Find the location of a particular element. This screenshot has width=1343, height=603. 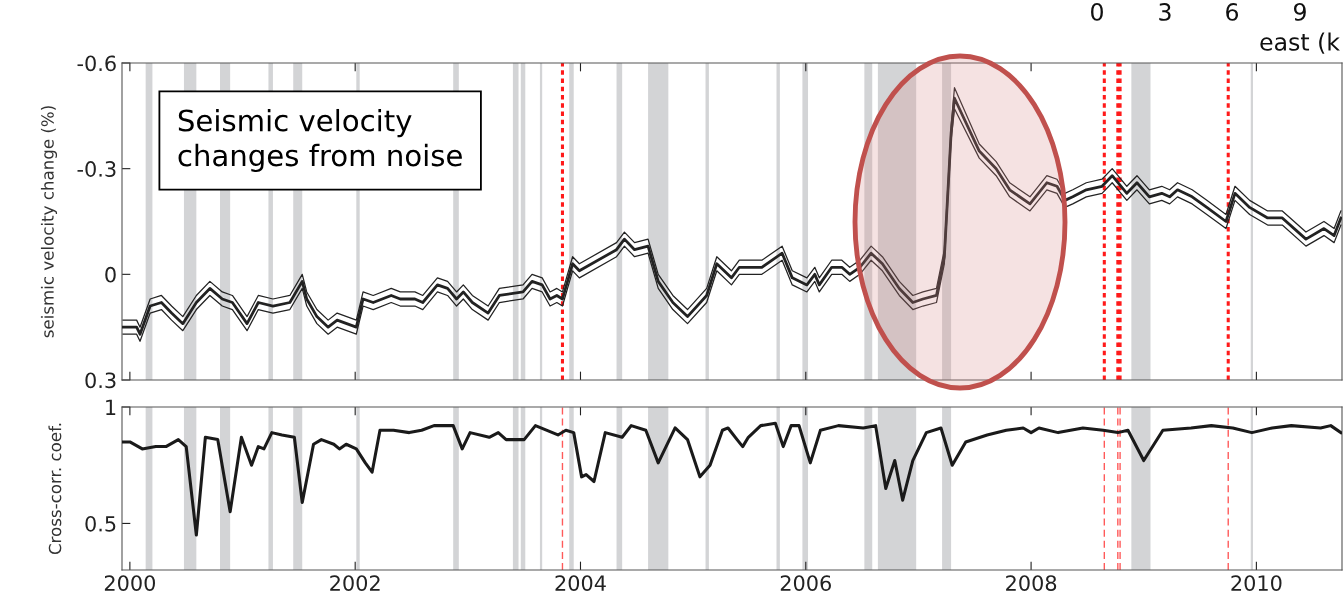

text: east (k is located at coordinates (1300, 43).